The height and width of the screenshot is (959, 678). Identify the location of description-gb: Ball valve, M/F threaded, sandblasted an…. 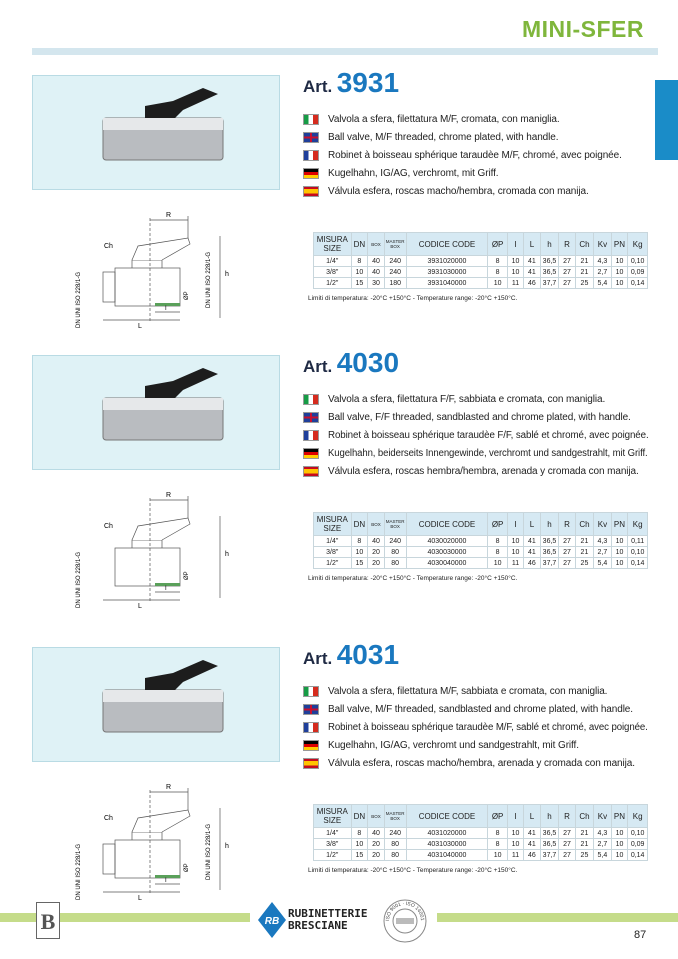
(475, 709).